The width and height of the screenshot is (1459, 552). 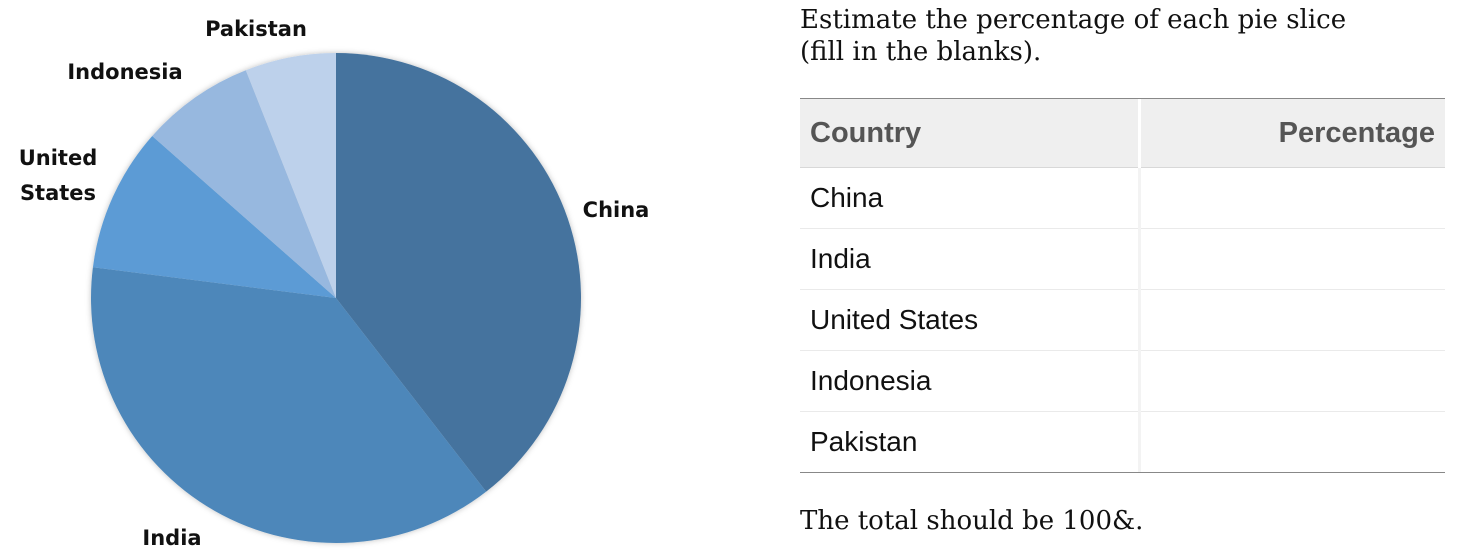 What do you see at coordinates (171, 538) in the screenshot?
I see `slice-label-india: India` at bounding box center [171, 538].